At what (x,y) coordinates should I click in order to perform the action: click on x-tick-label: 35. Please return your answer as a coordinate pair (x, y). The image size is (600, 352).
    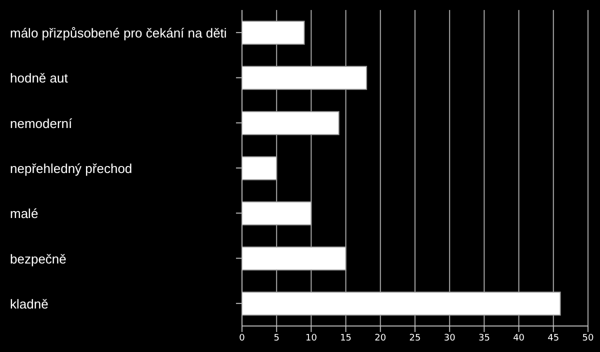
    Looking at the image, I should click on (484, 338).